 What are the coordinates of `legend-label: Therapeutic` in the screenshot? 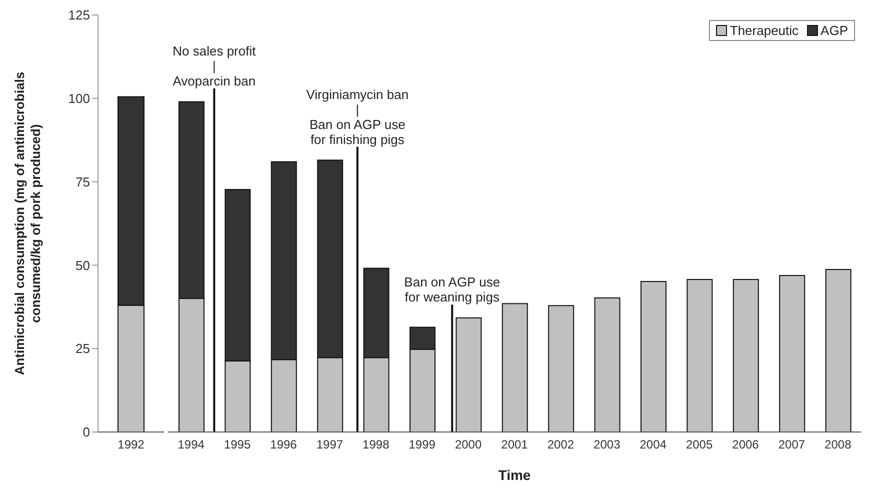 It's located at (763, 30).